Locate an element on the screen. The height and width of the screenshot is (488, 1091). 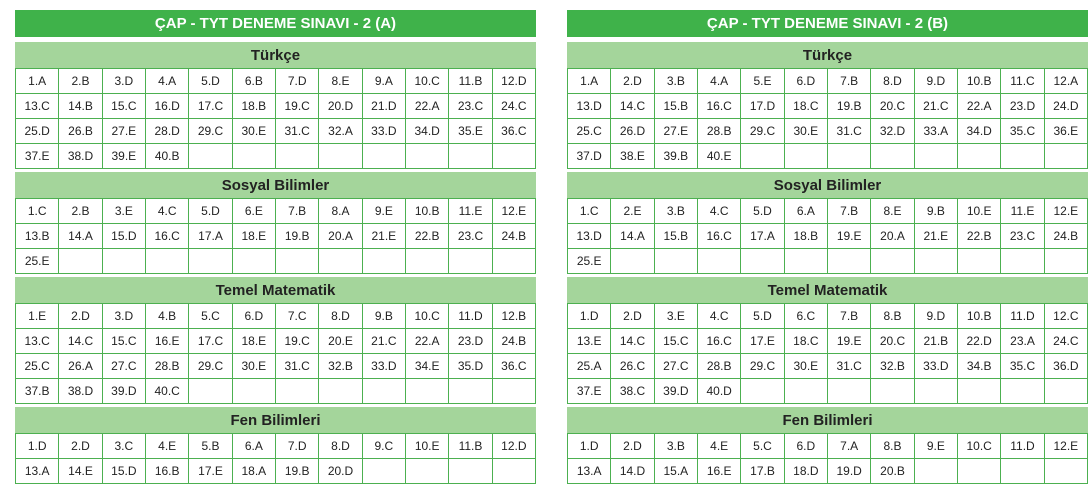
answer-cell: 13.A is located at coordinates (590, 471).